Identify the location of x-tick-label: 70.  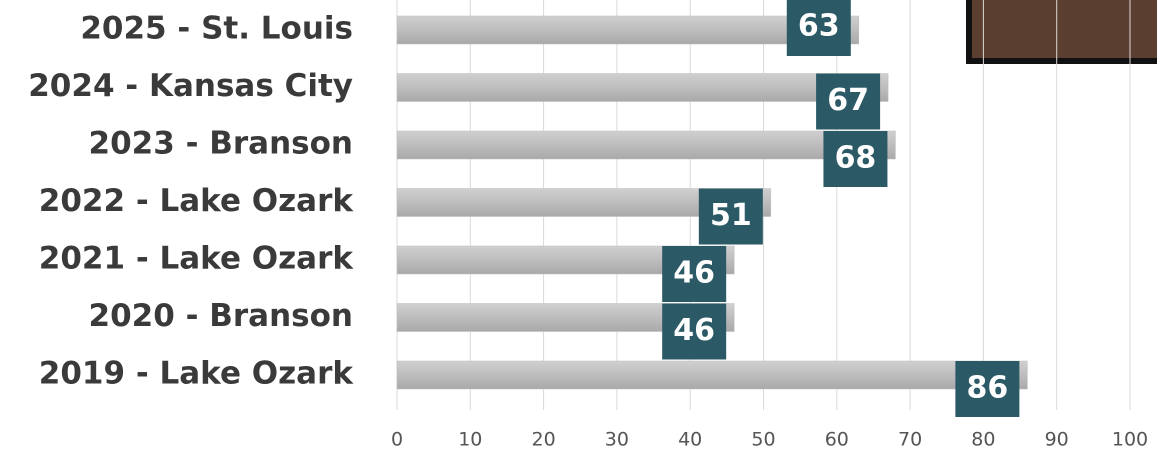
(910, 439).